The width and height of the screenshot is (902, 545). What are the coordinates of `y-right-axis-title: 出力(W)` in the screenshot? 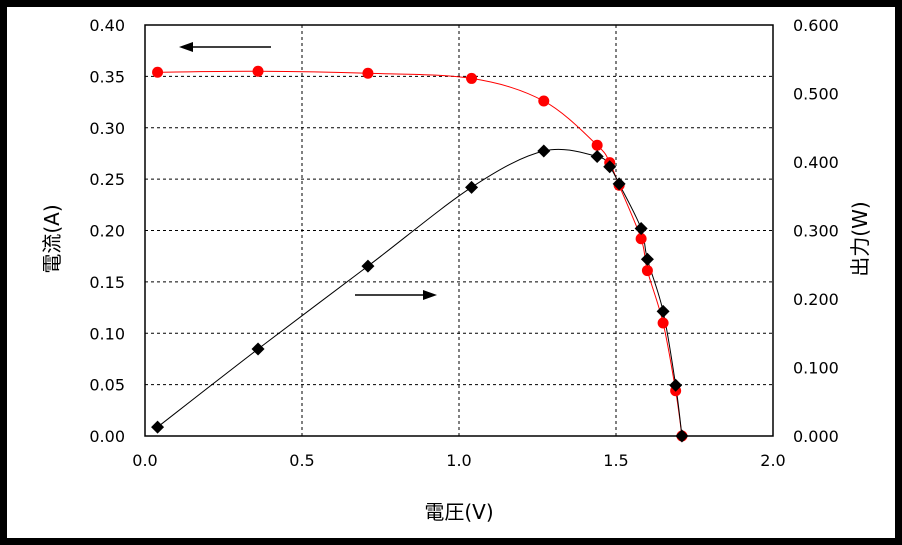 It's located at (860, 238).